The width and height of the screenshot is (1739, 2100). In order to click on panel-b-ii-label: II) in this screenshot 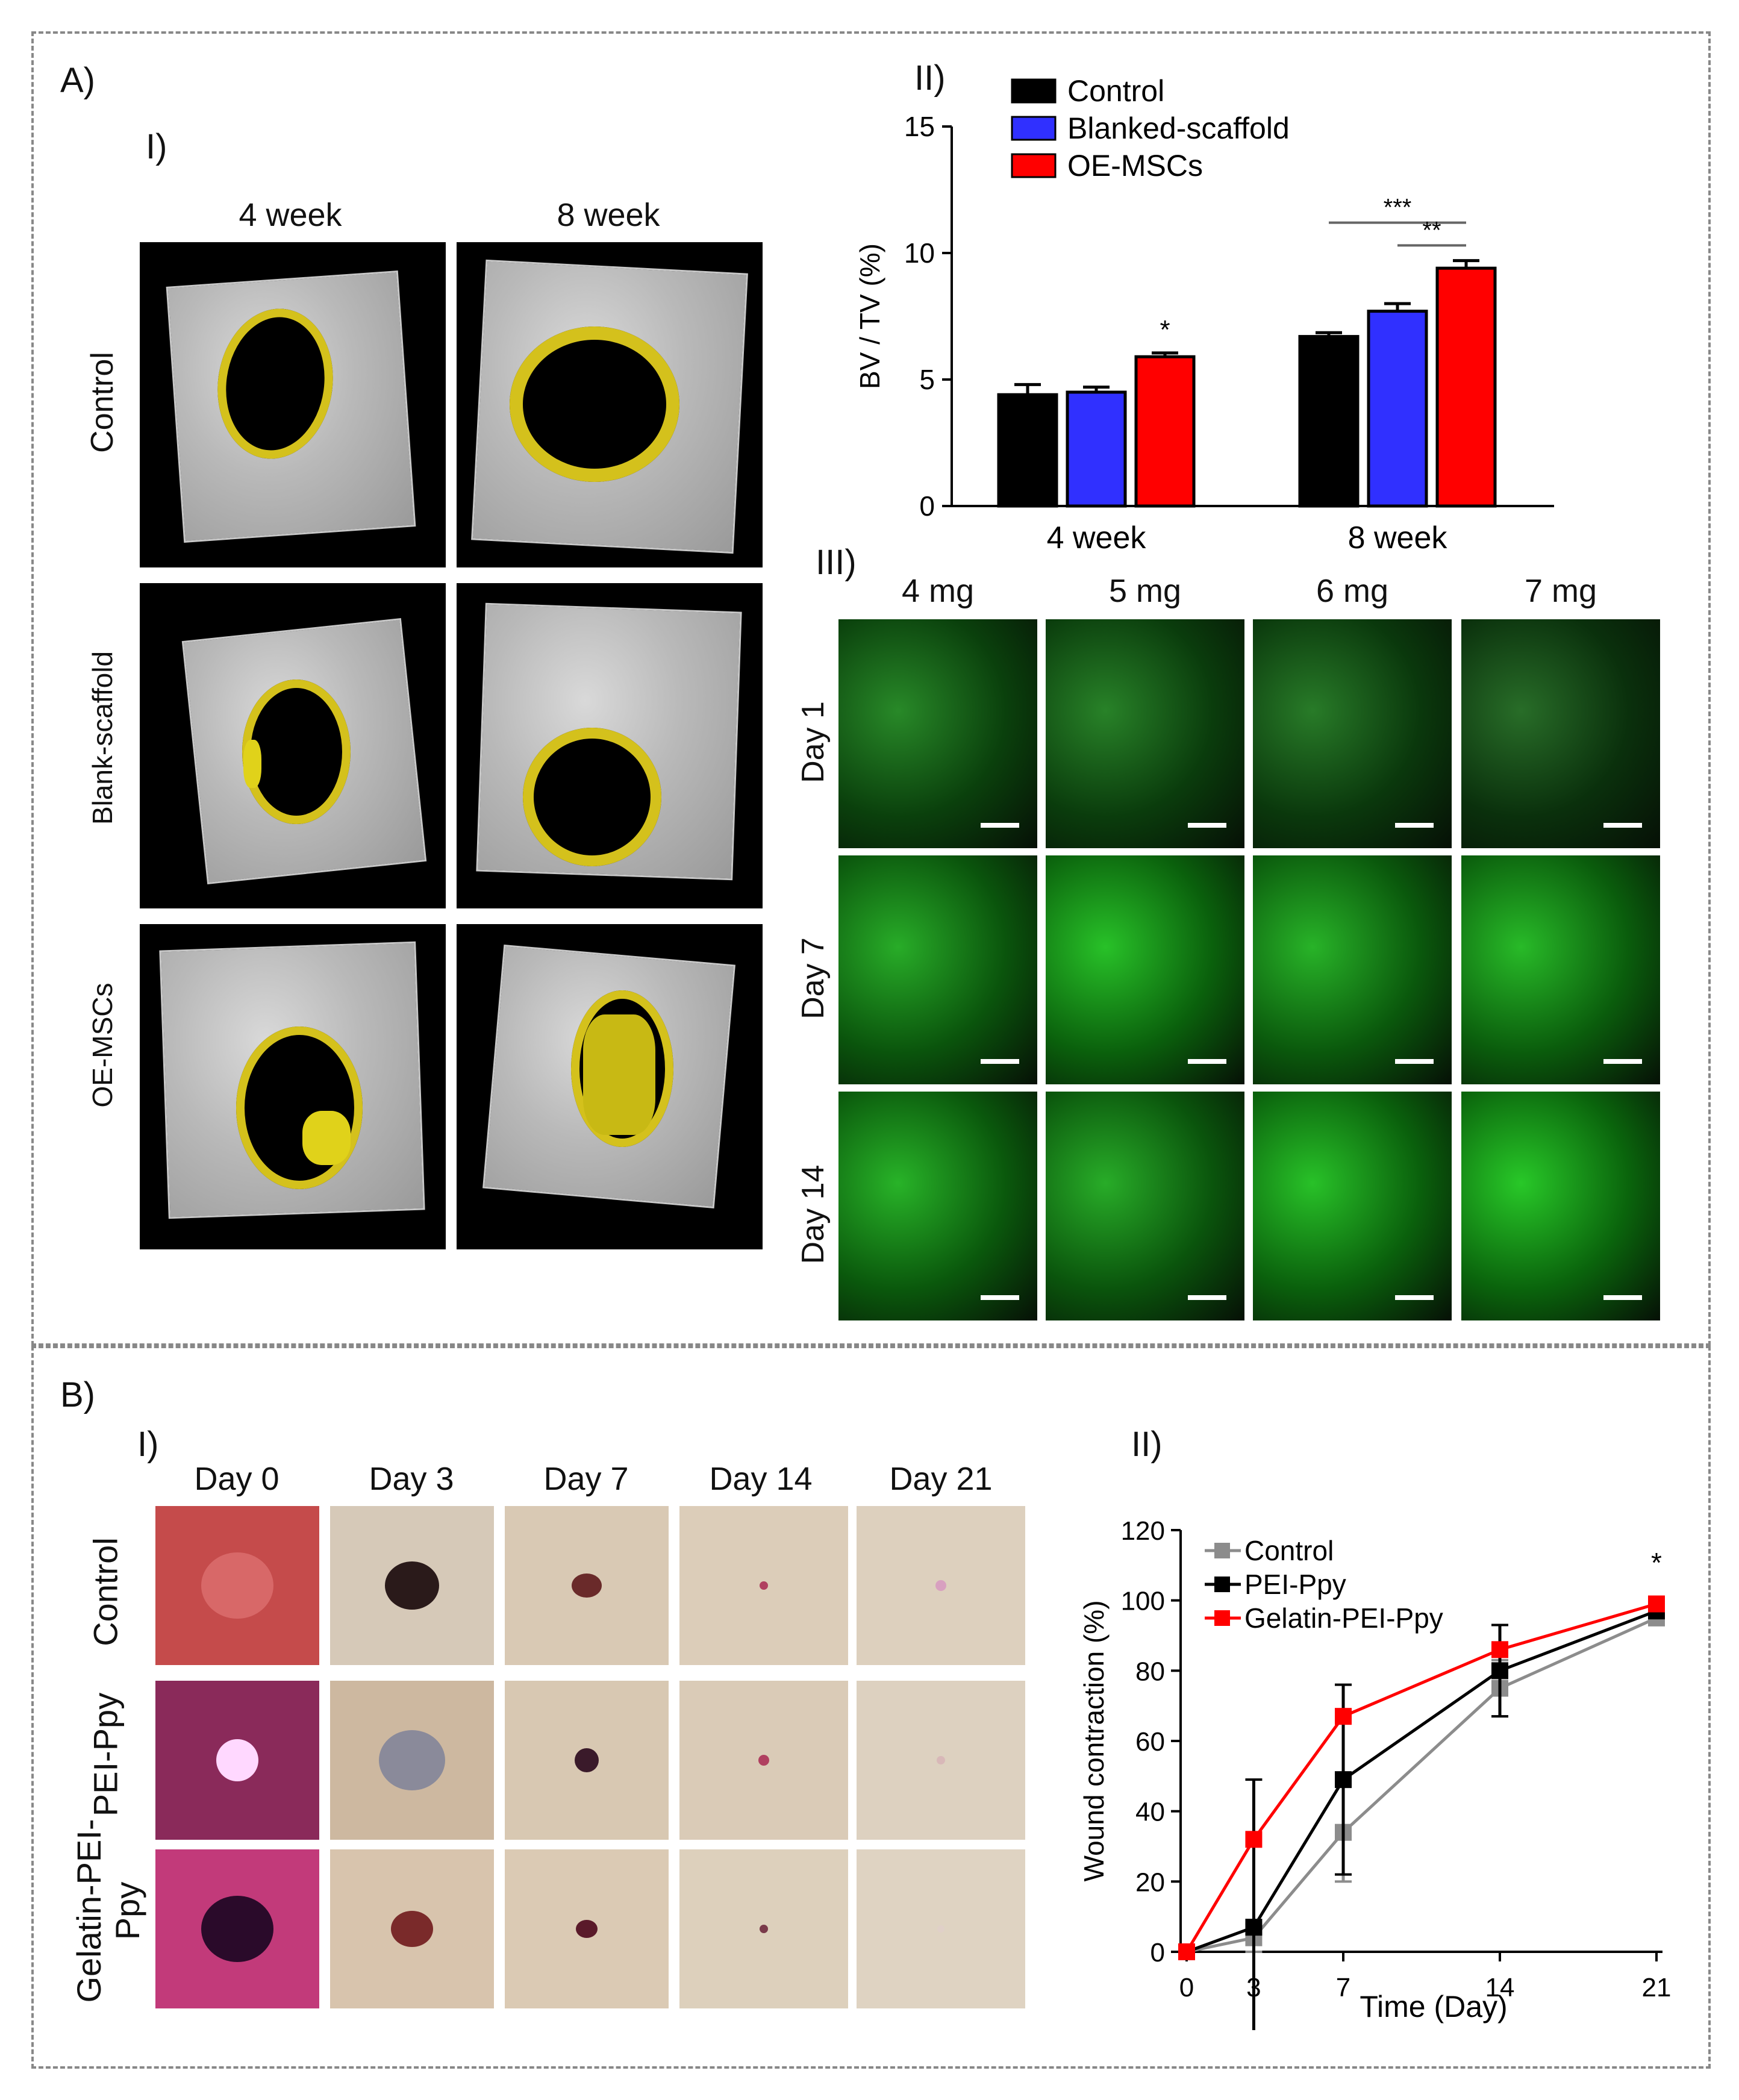, I will do `click(1147, 1444)`.